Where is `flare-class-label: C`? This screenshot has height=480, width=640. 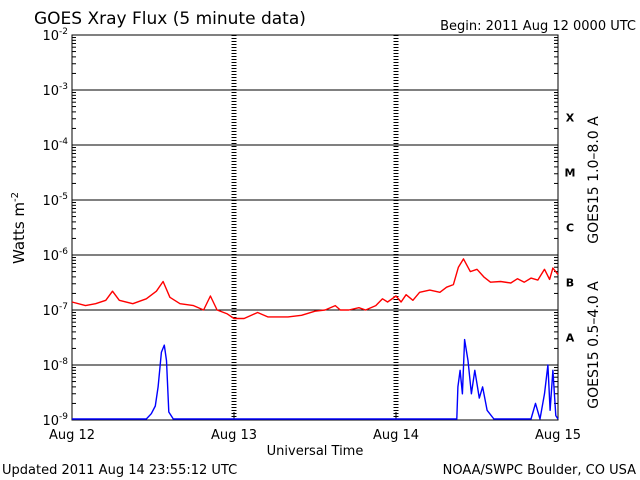 flare-class-label: C is located at coordinates (570, 228).